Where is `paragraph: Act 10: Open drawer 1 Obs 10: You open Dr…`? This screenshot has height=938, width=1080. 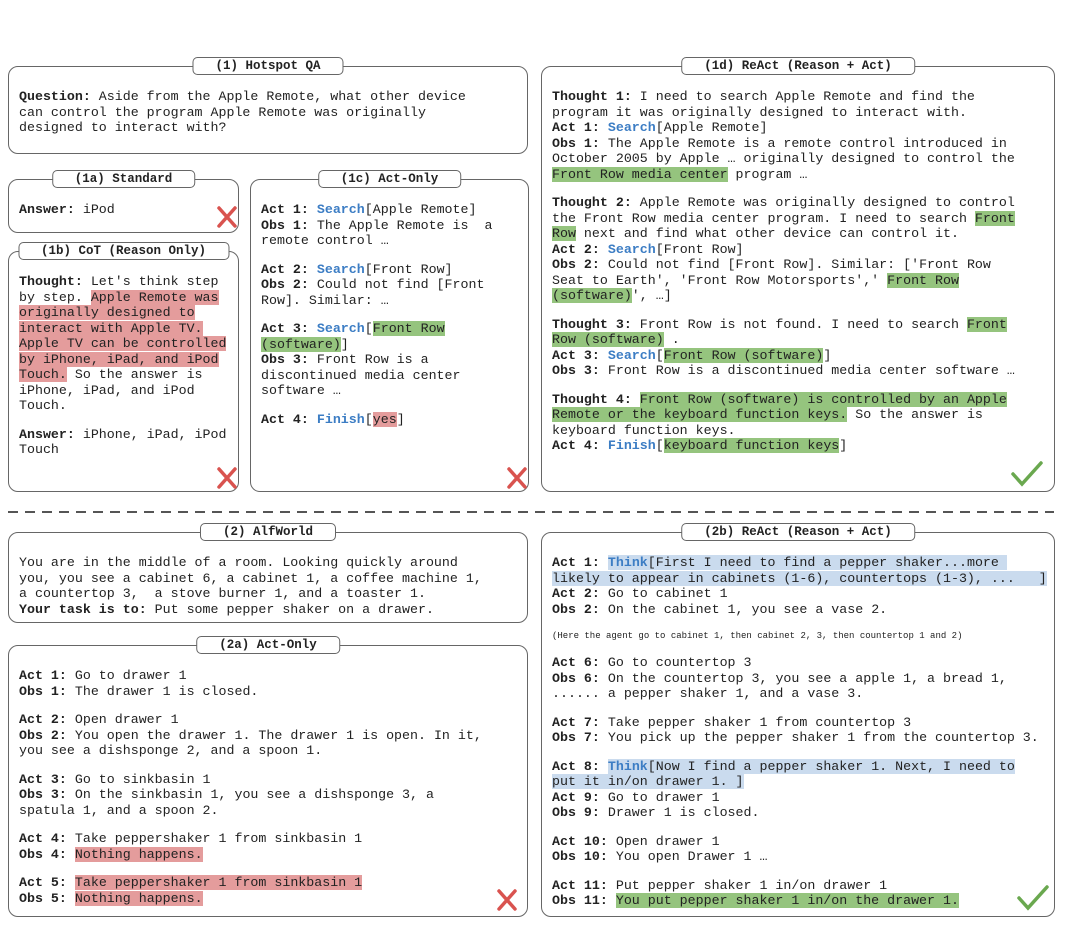
paragraph: Act 10: Open drawer 1 Obs 10: You open Dr… is located at coordinates (800, 849).